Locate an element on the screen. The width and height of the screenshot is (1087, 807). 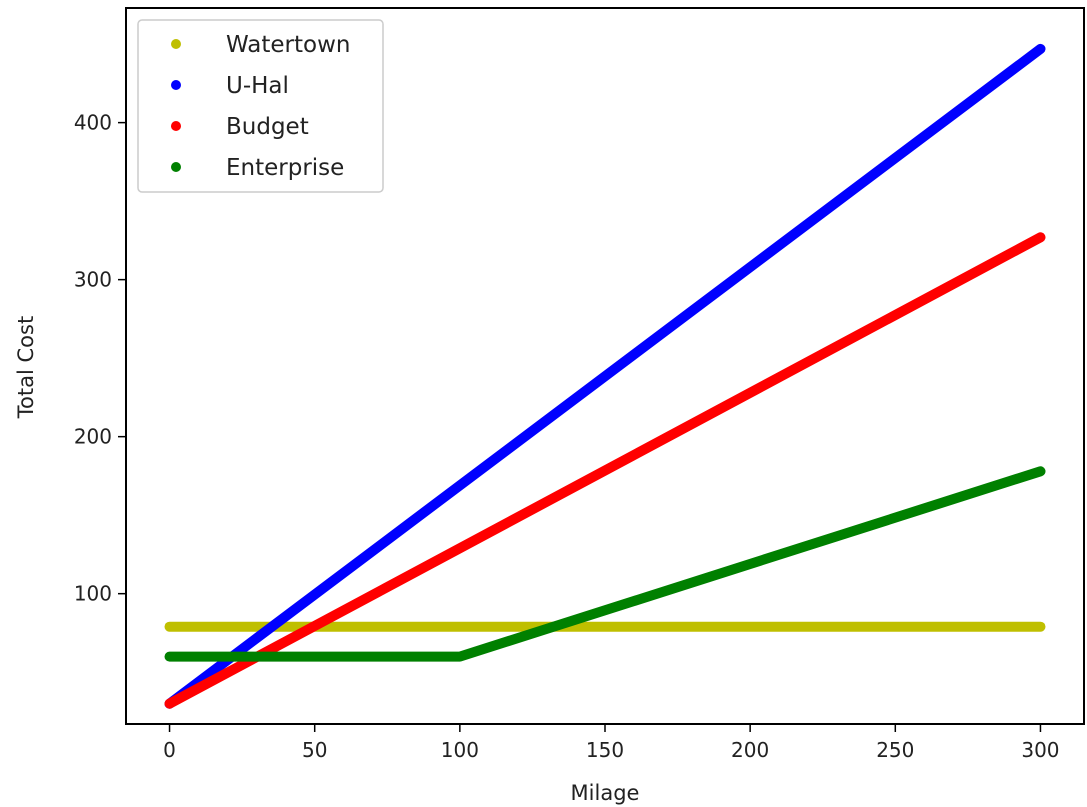
y-axis-label: Total Cost is located at coordinates (26, 367).